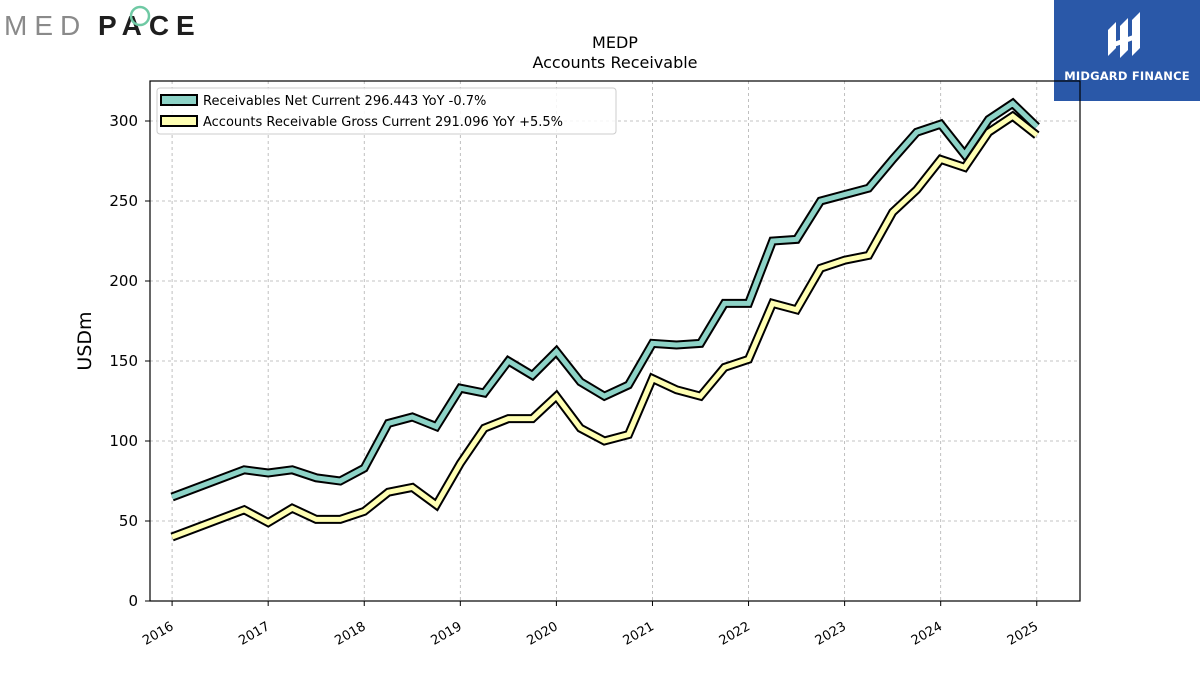  I want to click on x-tick-label: 2022, so click(735, 634).